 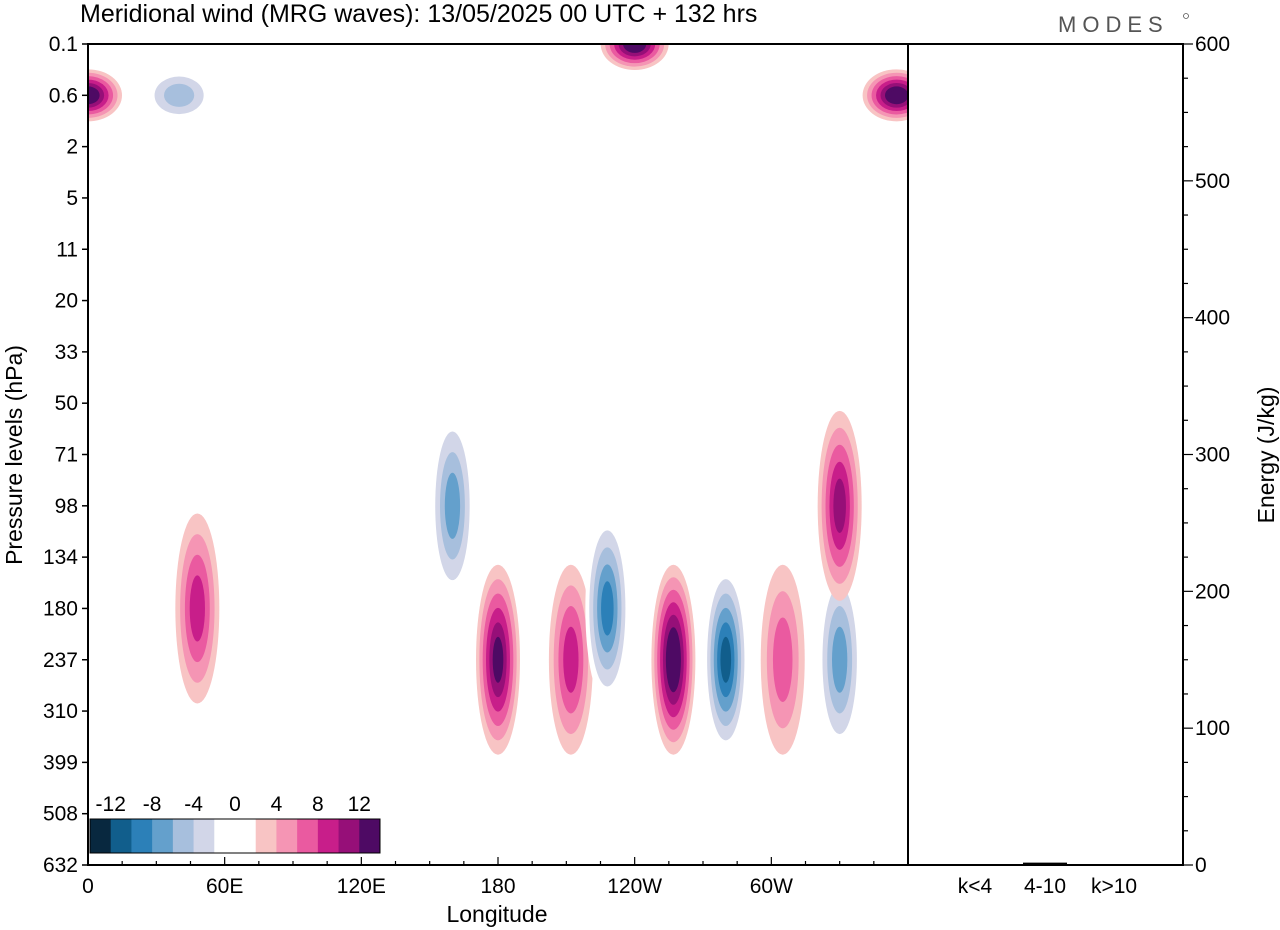 I want to click on energy-tick-label: 500, so click(x=1212, y=181).